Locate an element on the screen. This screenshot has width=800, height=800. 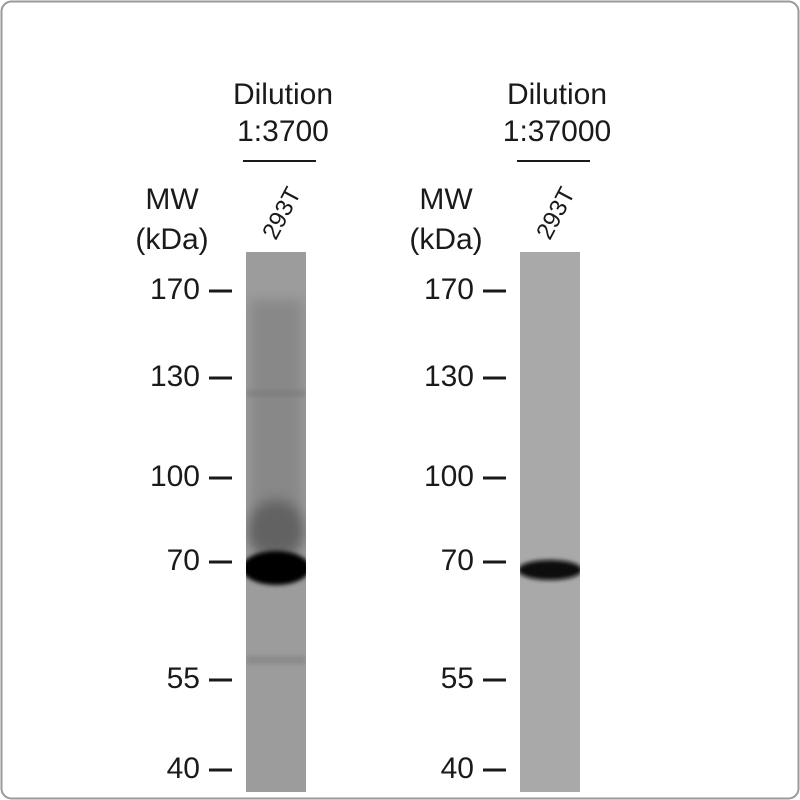
dilution-ratio: 1:37000 is located at coordinates (557, 131).